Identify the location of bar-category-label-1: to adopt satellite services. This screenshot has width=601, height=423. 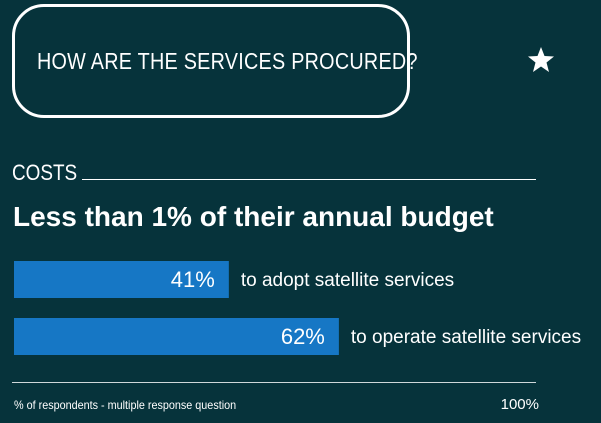
(347, 280).